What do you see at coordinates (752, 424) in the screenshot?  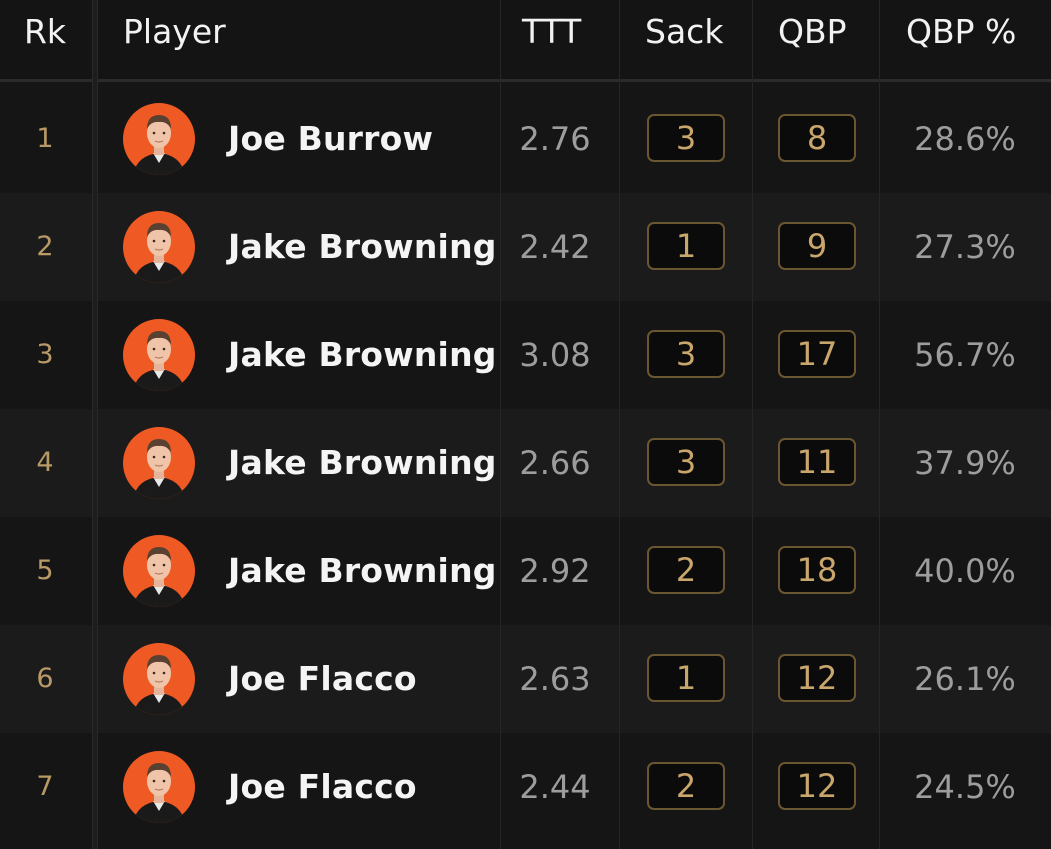 I see `column-divider-qbp` at bounding box center [752, 424].